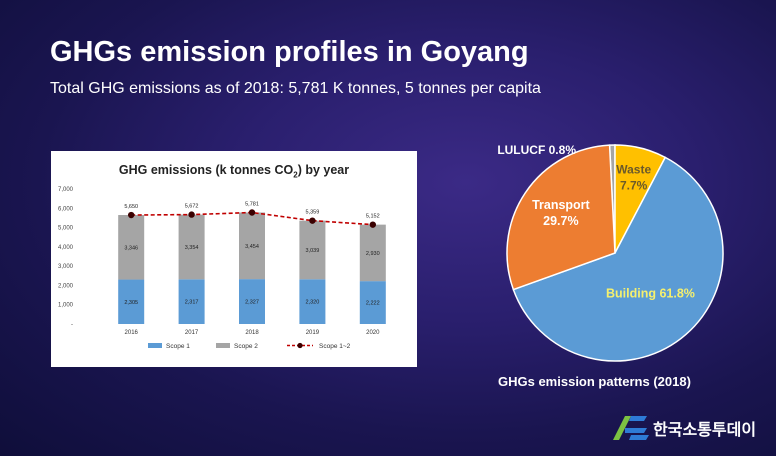 This screenshot has height=456, width=776. I want to click on pie-slice-transport, so click(561, 217).